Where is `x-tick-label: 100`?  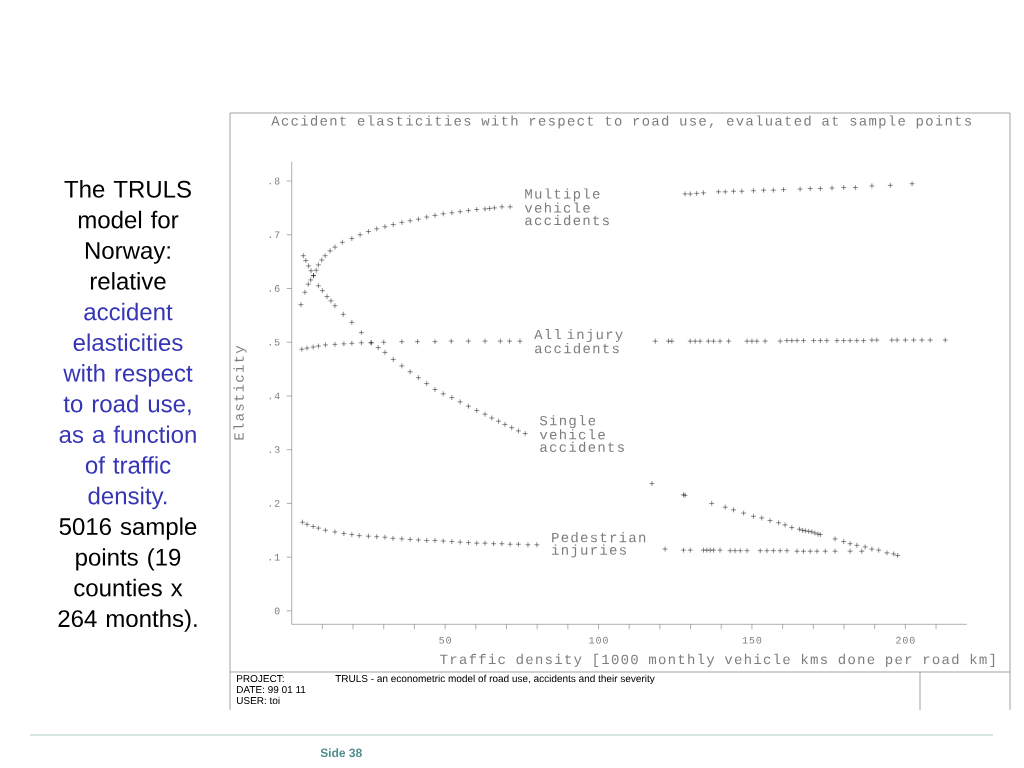 x-tick-label: 100 is located at coordinates (598, 640).